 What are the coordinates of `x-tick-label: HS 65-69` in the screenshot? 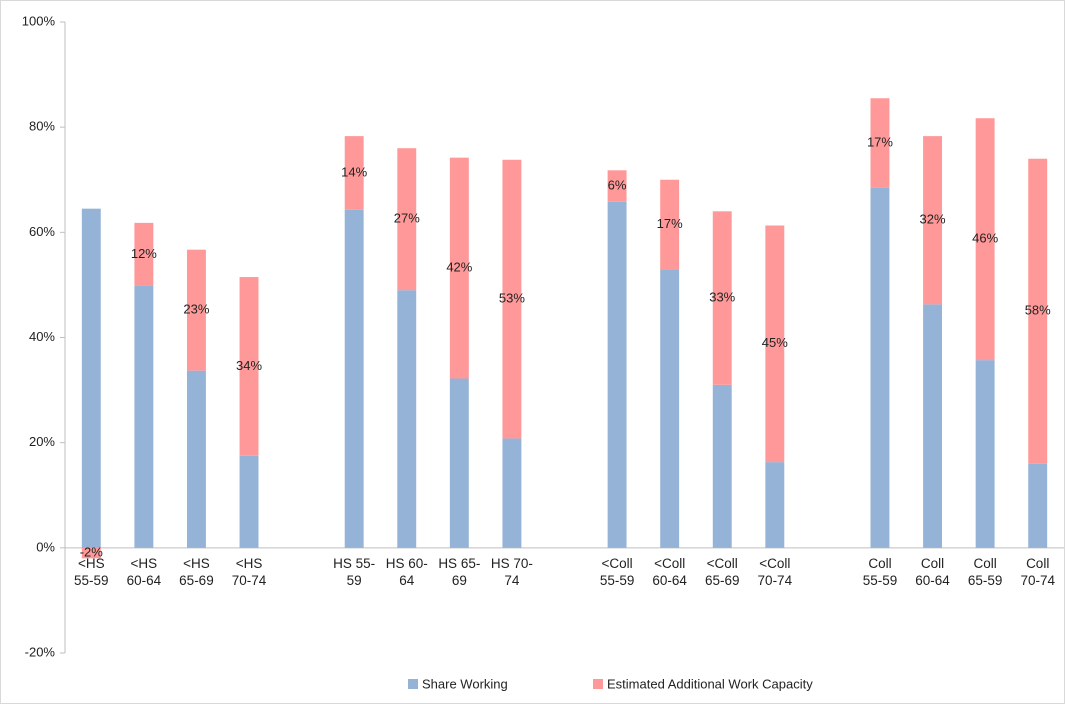 It's located at (459, 571).